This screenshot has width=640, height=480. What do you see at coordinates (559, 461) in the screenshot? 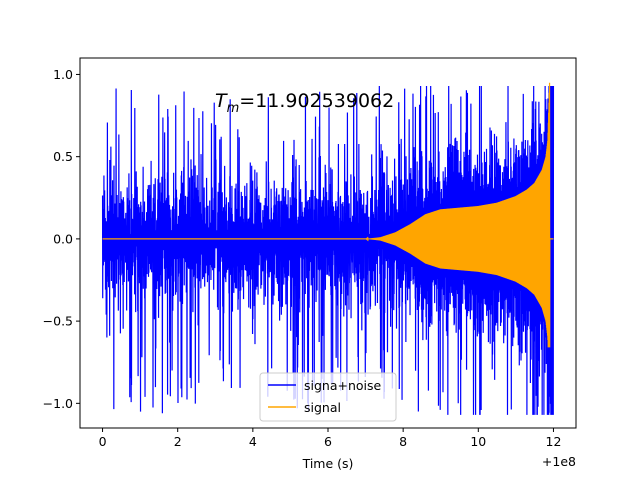
I see `x-offset-label: +1e8` at bounding box center [559, 461].